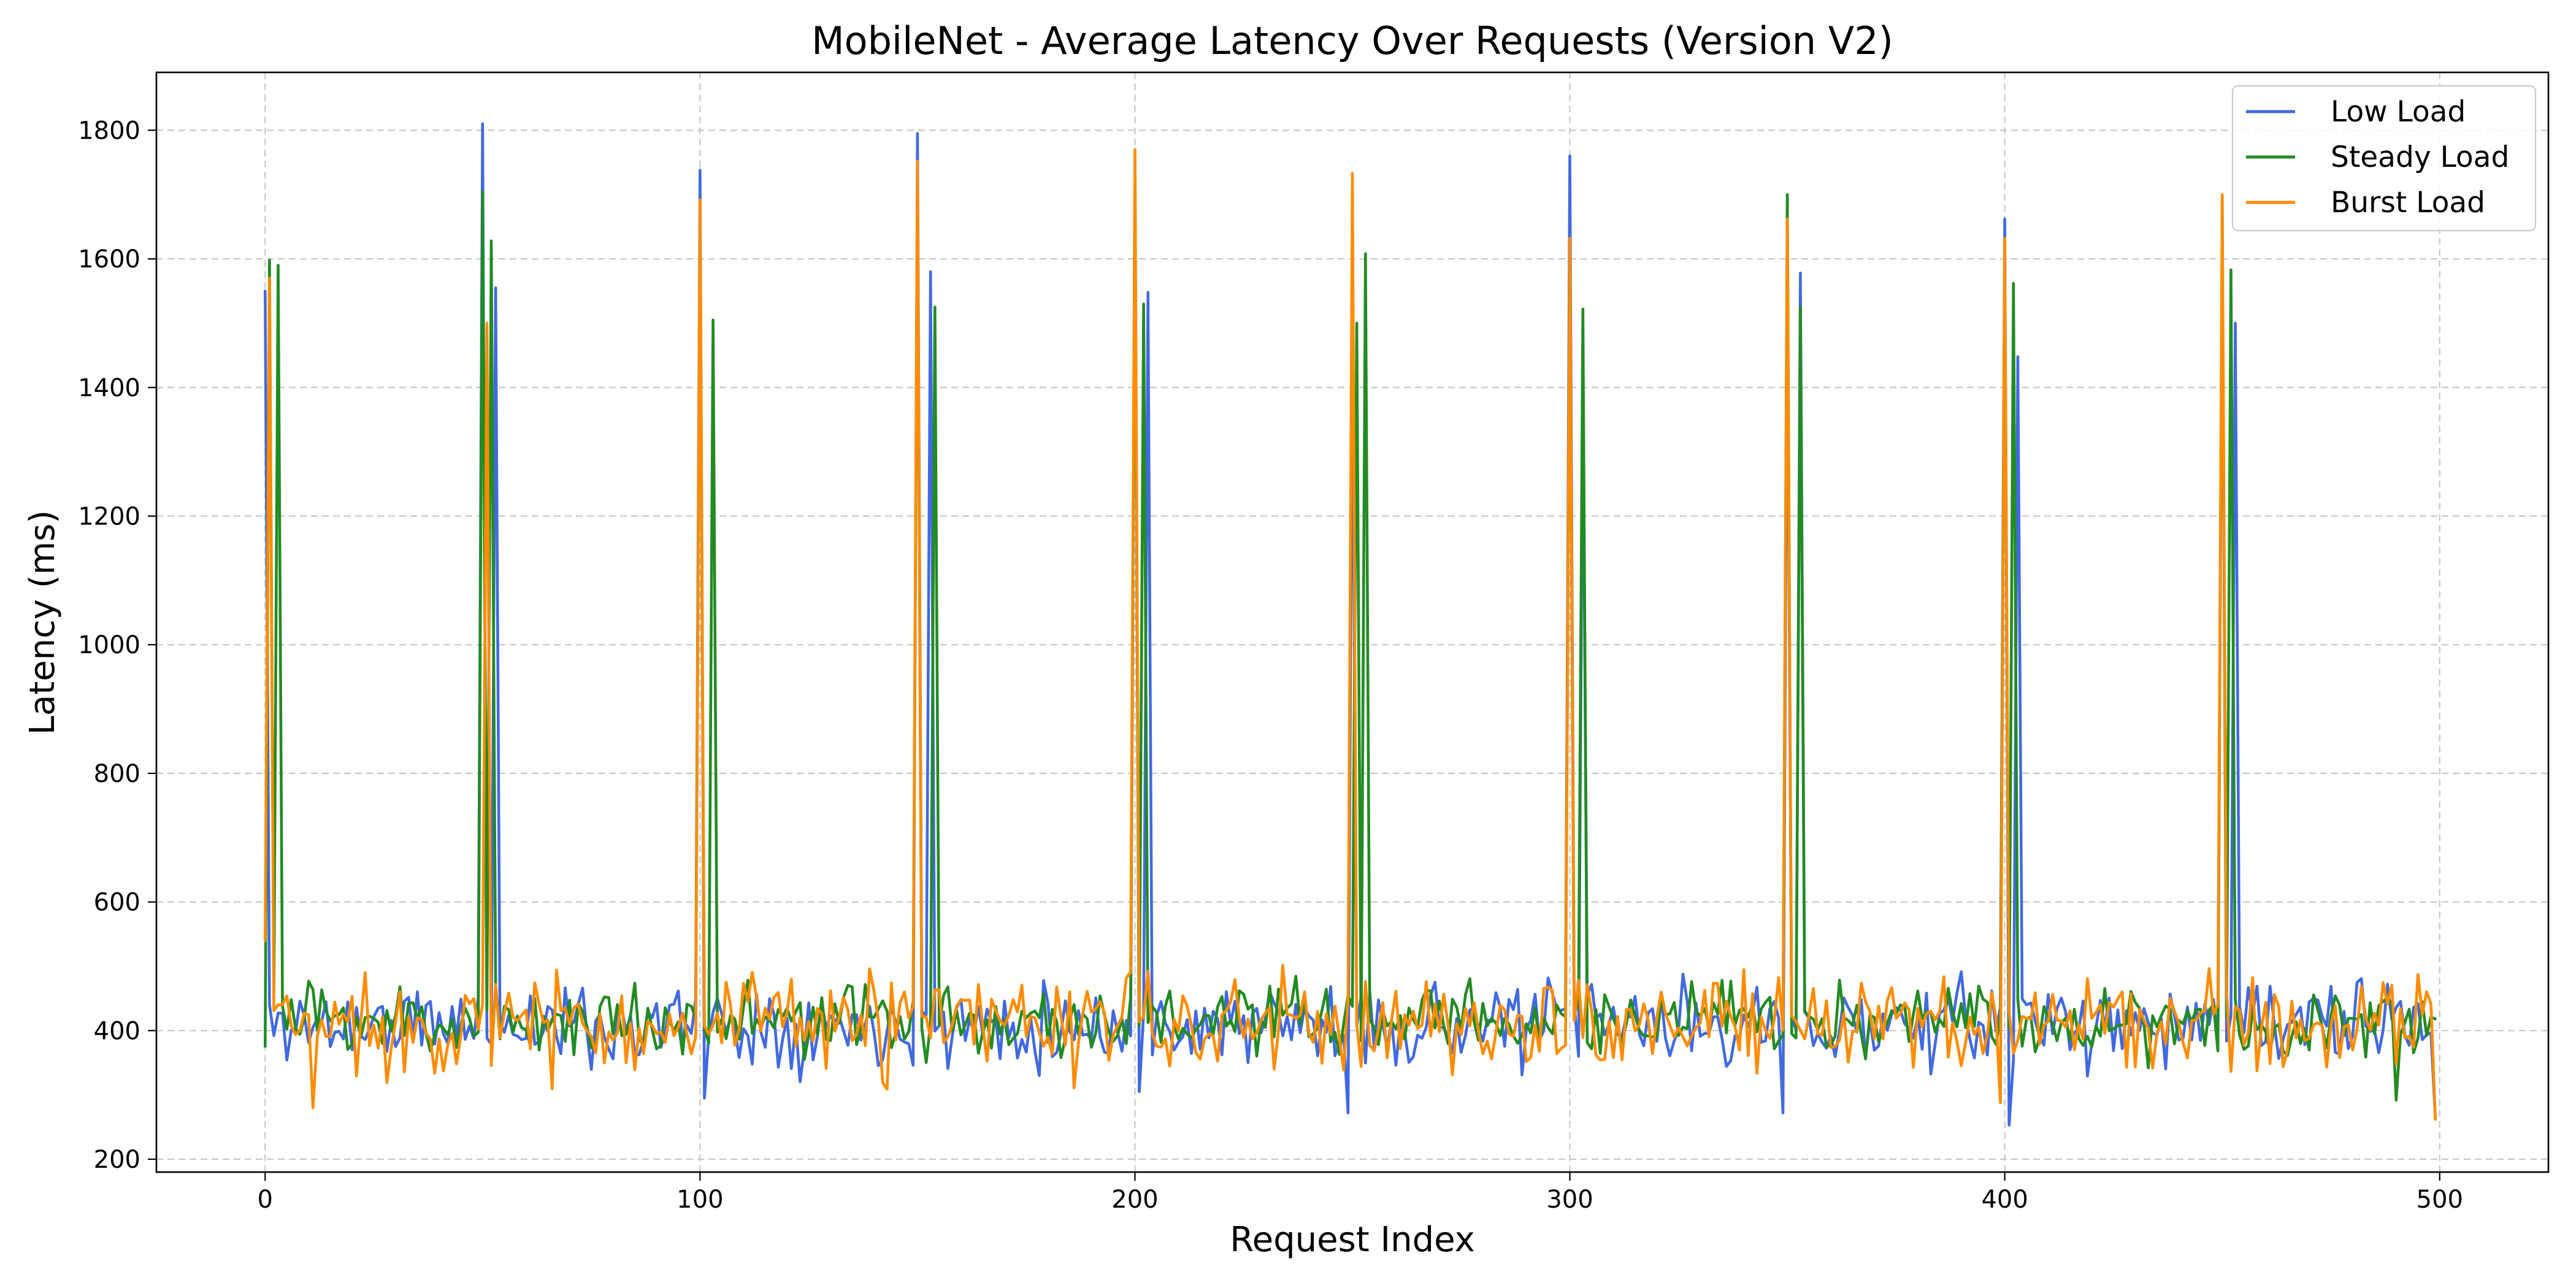 The width and height of the screenshot is (2576, 1288). What do you see at coordinates (109, 516) in the screenshot?
I see `y-tick-label: 1200` at bounding box center [109, 516].